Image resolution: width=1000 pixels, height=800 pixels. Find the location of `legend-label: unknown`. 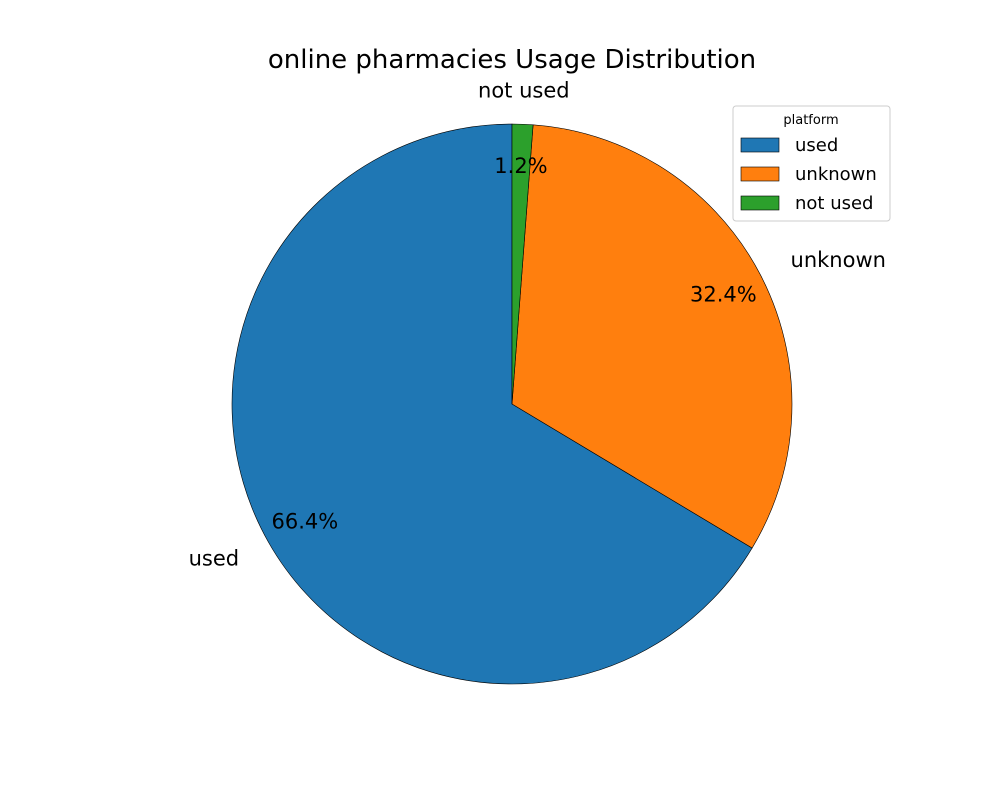

legend-label: unknown is located at coordinates (836, 174).